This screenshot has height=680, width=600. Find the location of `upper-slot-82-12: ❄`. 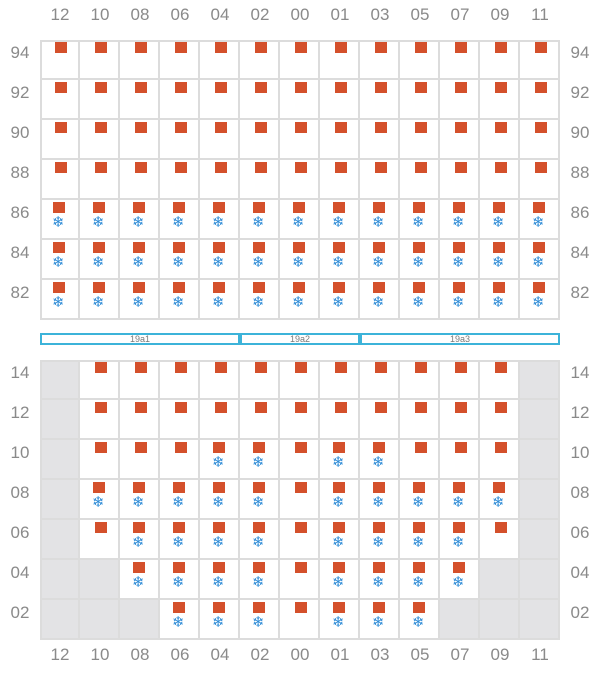

upper-slot-82-12: ❄ is located at coordinates (60, 300).